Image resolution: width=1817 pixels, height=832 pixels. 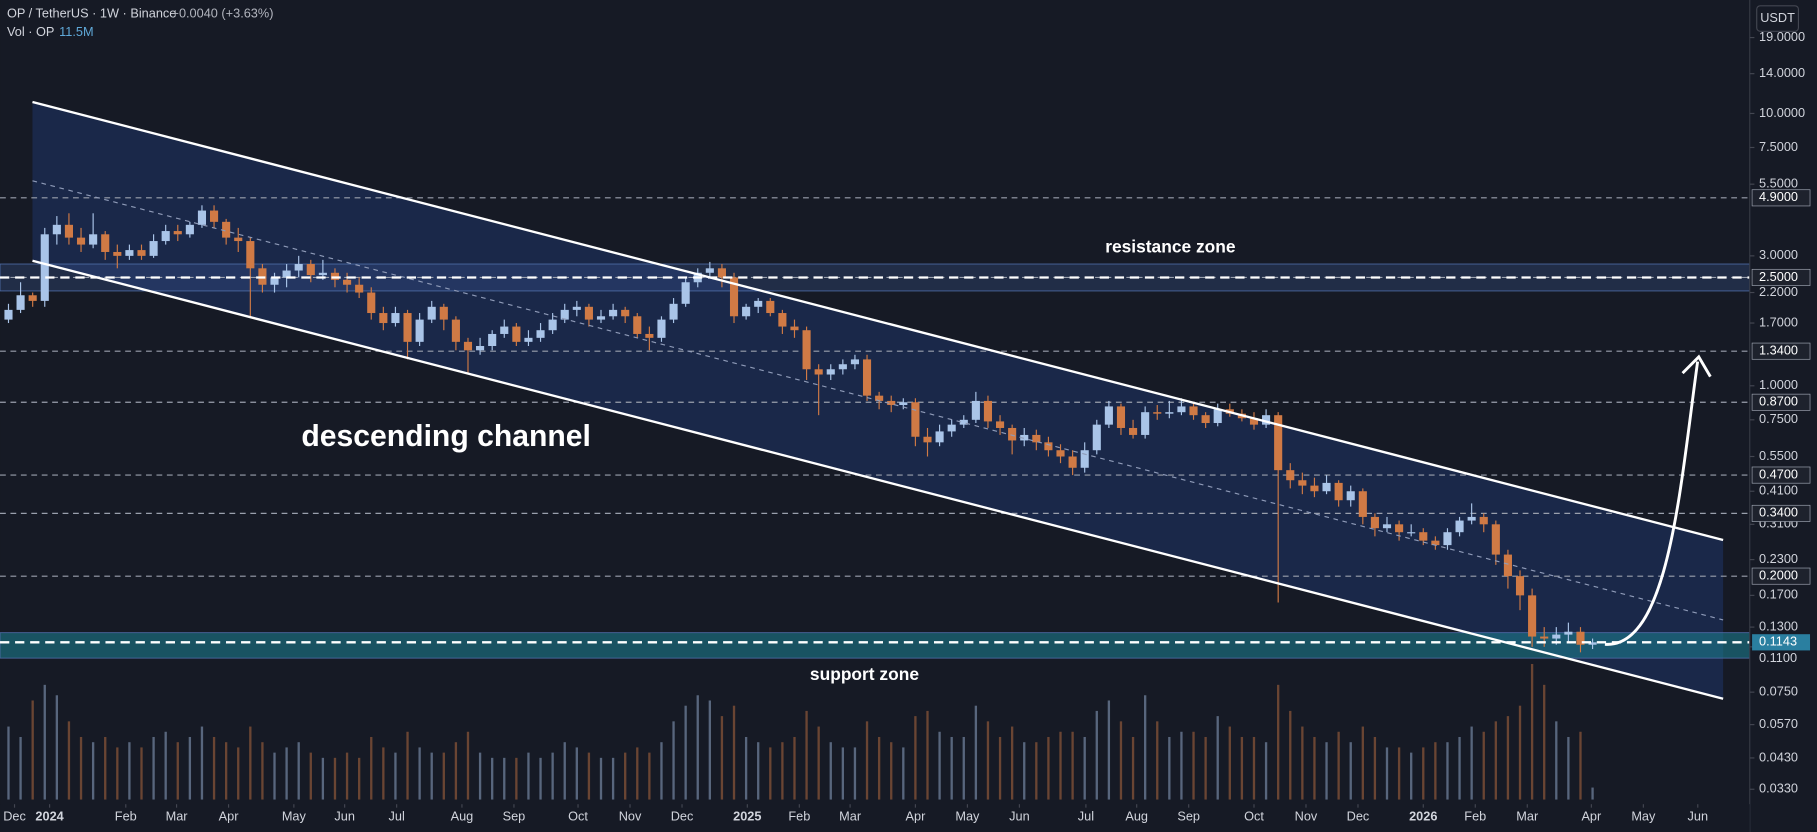 I want to click on arrow-head, so click(x=1696, y=366).